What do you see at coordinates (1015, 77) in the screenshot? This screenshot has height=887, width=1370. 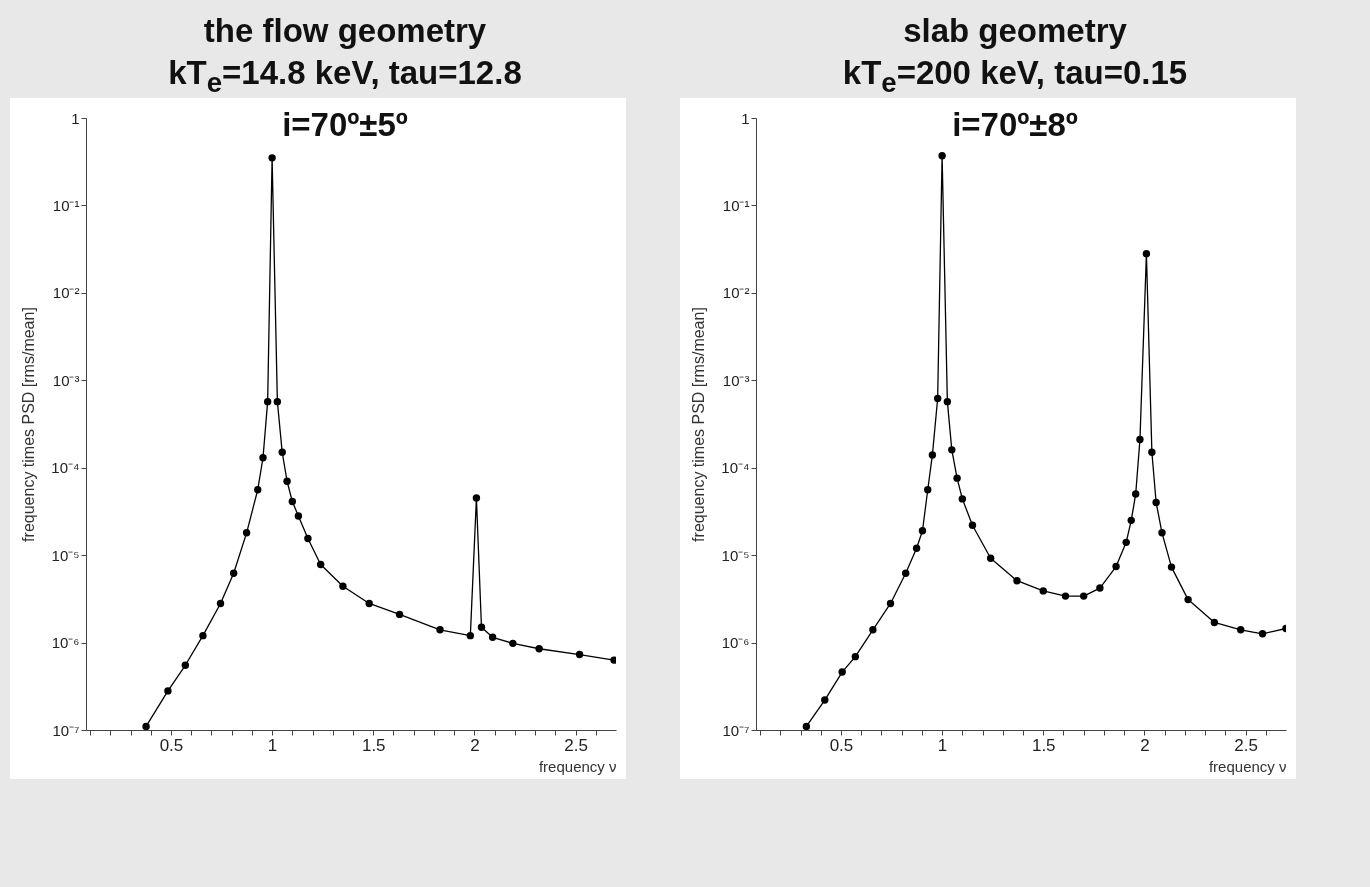 I see `chart-title: slab geometry kT$_{e}$=200 keV, tau=0.15 i=70º±8º` at bounding box center [1015, 77].